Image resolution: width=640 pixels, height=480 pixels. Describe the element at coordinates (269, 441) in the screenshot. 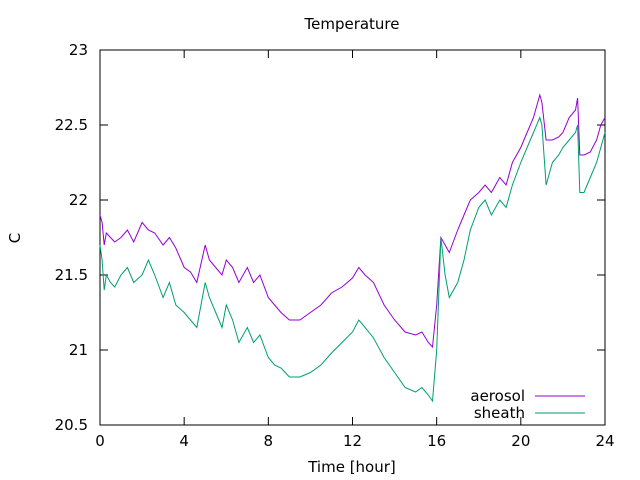

I see `x-tick-label: 8` at that location.